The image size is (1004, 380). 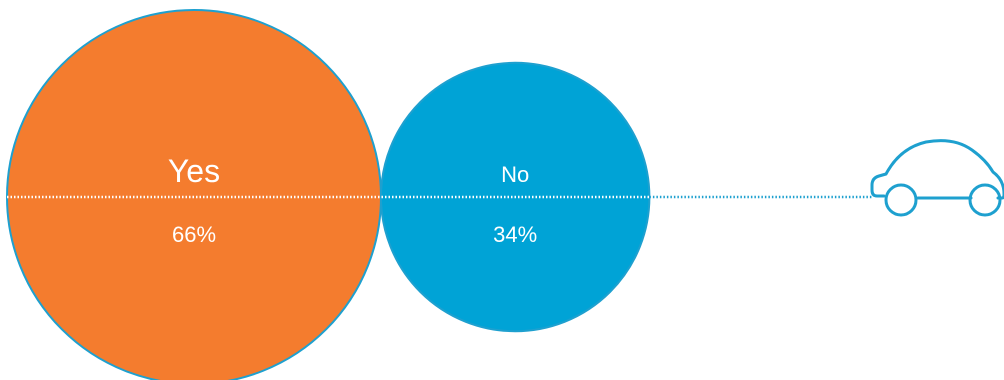 I want to click on bubble-label-no: No, so click(x=515, y=174).